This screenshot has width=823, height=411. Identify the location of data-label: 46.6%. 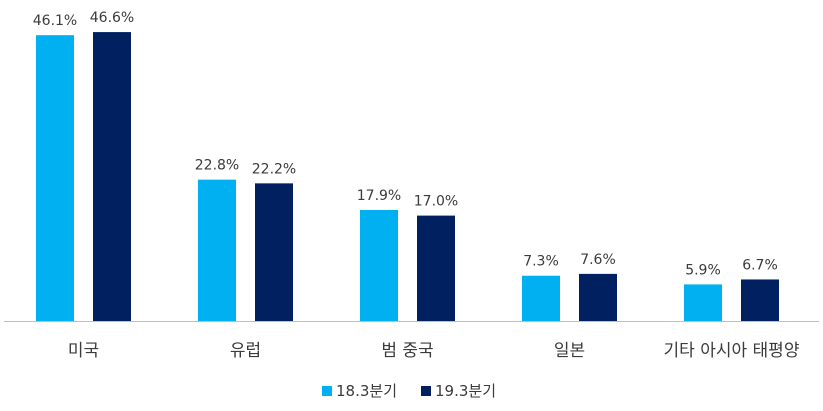
(112, 18).